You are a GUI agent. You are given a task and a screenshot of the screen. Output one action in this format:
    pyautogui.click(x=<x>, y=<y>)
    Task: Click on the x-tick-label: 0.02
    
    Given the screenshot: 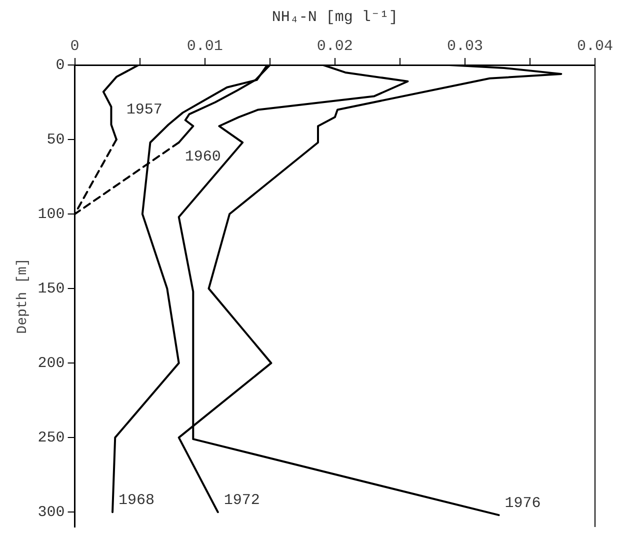 What is the action you would take?
    pyautogui.click(x=334, y=46)
    